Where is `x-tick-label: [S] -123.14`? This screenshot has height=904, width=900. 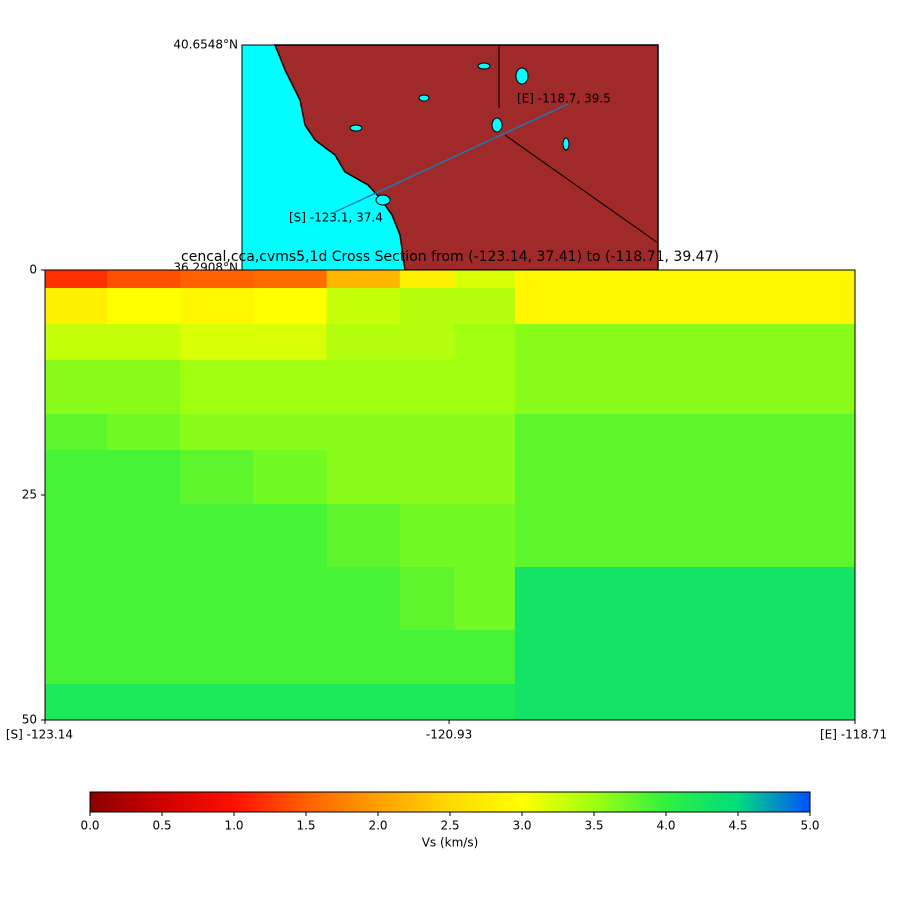
x-tick-label: [S] -123.14 is located at coordinates (39, 735).